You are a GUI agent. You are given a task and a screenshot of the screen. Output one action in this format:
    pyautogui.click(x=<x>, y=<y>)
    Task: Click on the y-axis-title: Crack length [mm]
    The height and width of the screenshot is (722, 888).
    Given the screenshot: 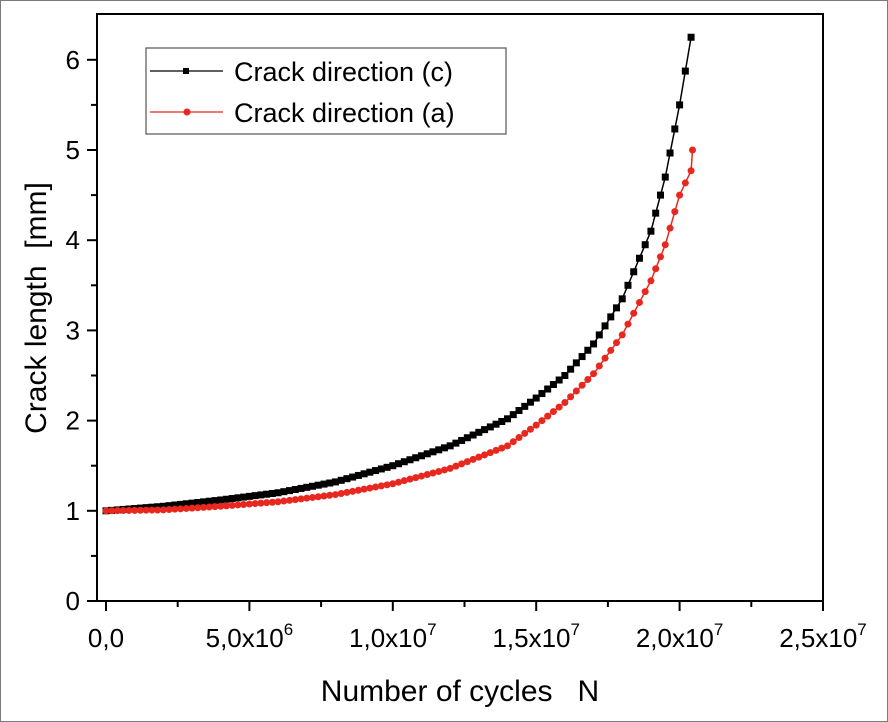 What is the action you would take?
    pyautogui.click(x=36, y=308)
    